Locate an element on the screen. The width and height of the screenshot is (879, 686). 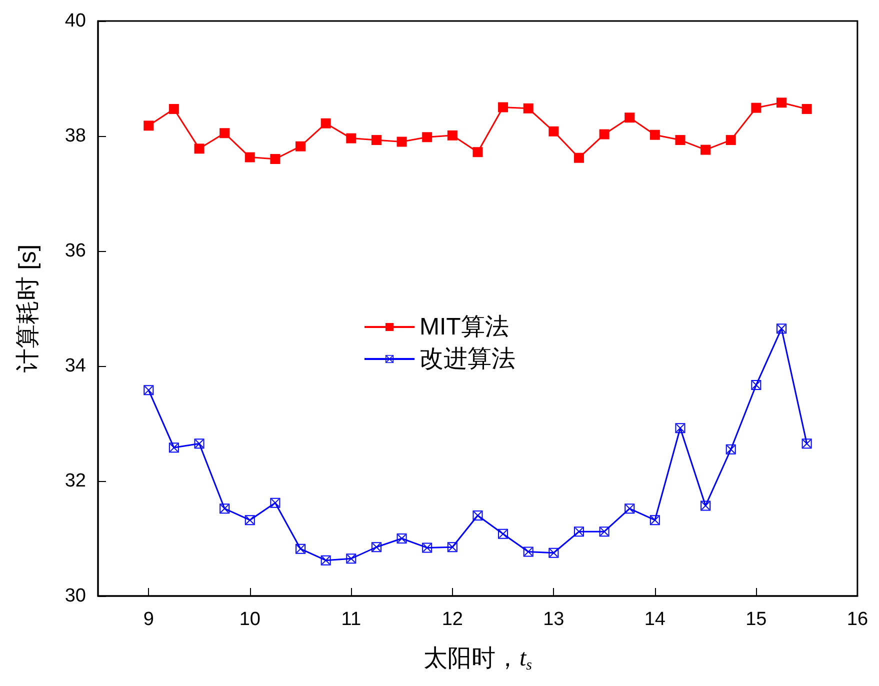
x-tick-label: 9 is located at coordinates (148, 619).